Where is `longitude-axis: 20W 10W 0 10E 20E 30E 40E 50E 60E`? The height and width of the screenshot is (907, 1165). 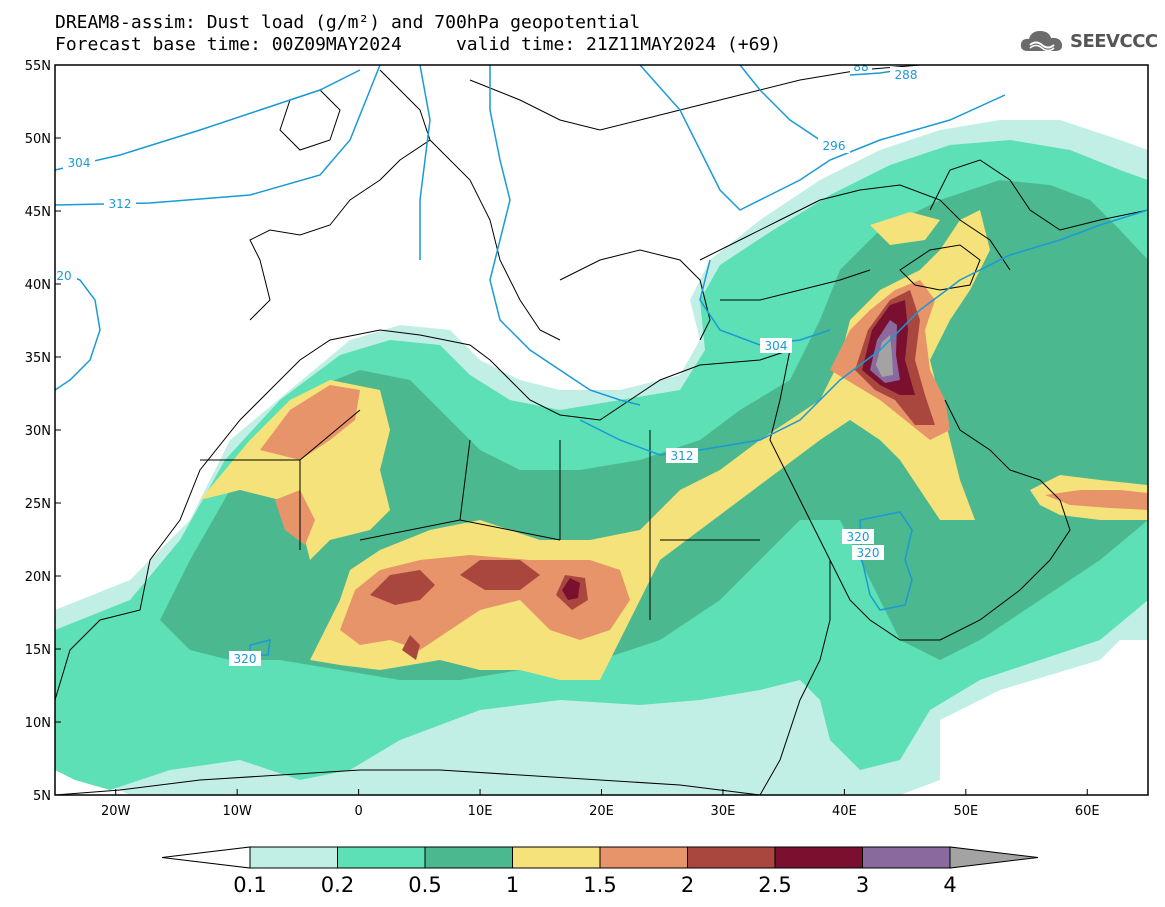
longitude-axis: 20W 10W 0 10E 20E 30E 40E 50E 60E is located at coordinates (600, 804).